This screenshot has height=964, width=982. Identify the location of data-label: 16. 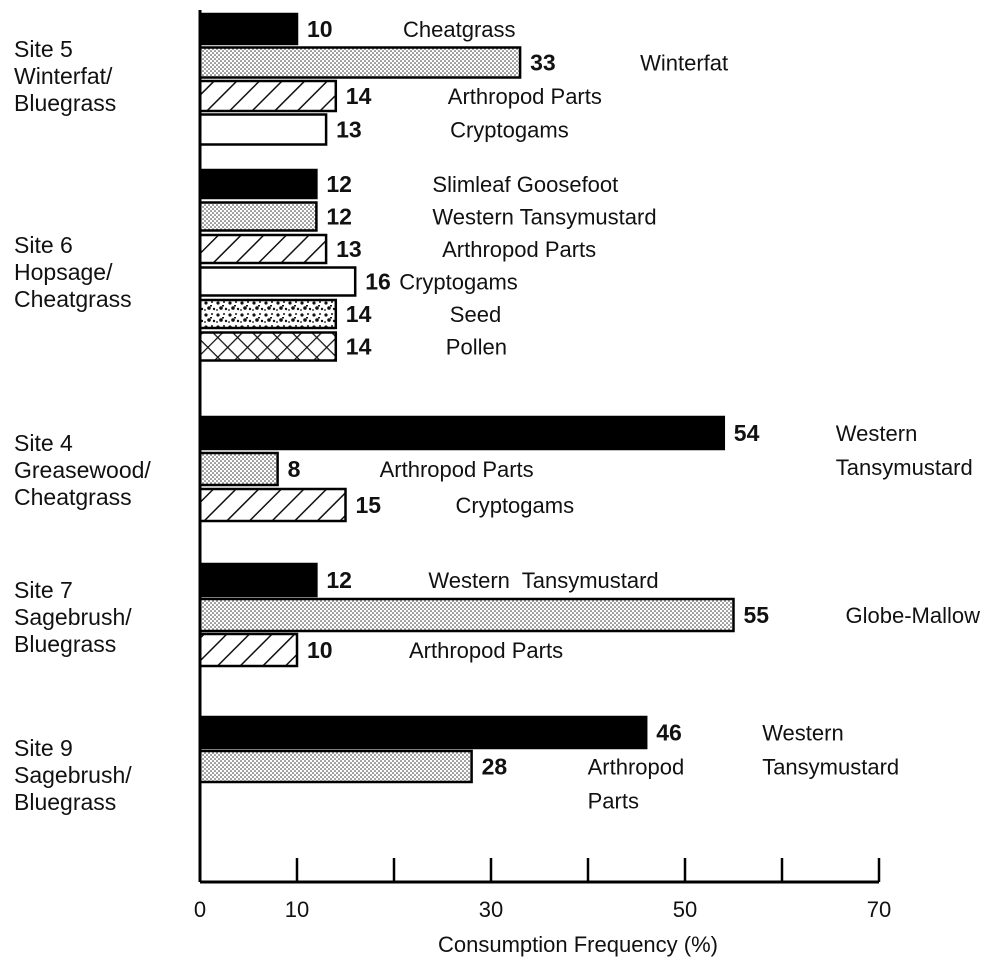
(378, 282).